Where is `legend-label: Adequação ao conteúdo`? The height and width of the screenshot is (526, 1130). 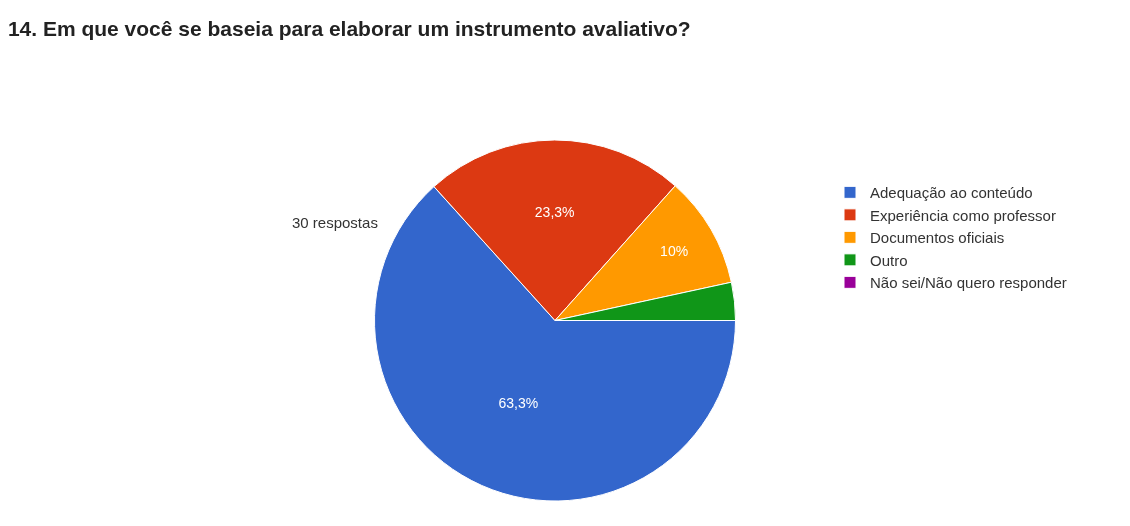 legend-label: Adequação ao conteúdo is located at coordinates (951, 193).